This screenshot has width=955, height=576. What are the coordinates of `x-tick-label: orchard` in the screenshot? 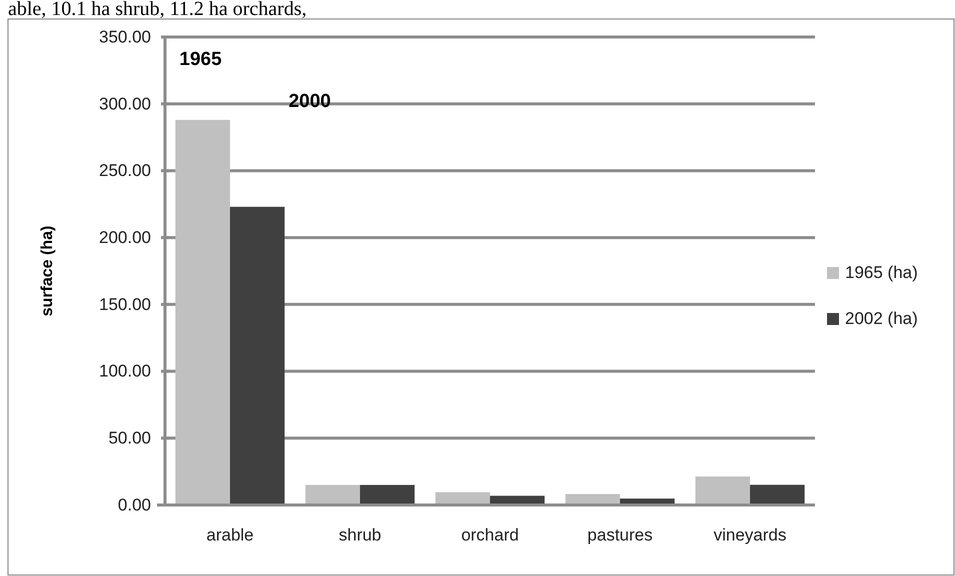 It's located at (490, 534).